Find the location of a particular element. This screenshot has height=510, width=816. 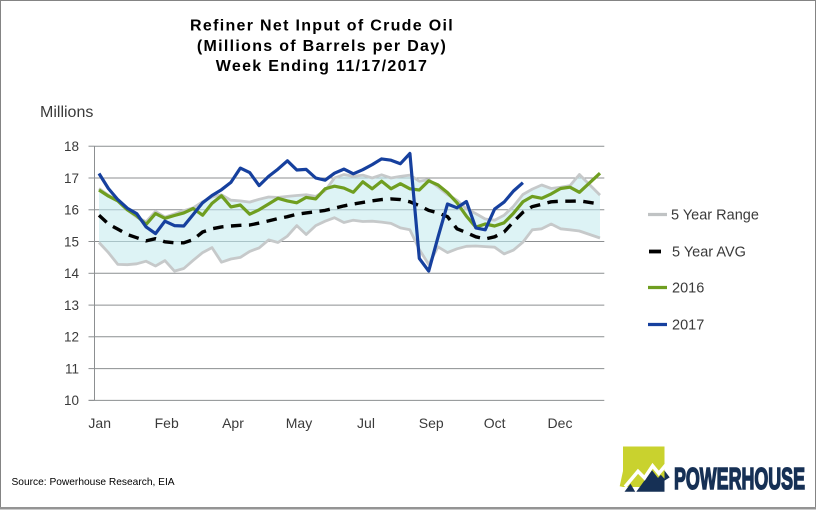

svg-text: POWERHOUSE is located at coordinates (739, 479).